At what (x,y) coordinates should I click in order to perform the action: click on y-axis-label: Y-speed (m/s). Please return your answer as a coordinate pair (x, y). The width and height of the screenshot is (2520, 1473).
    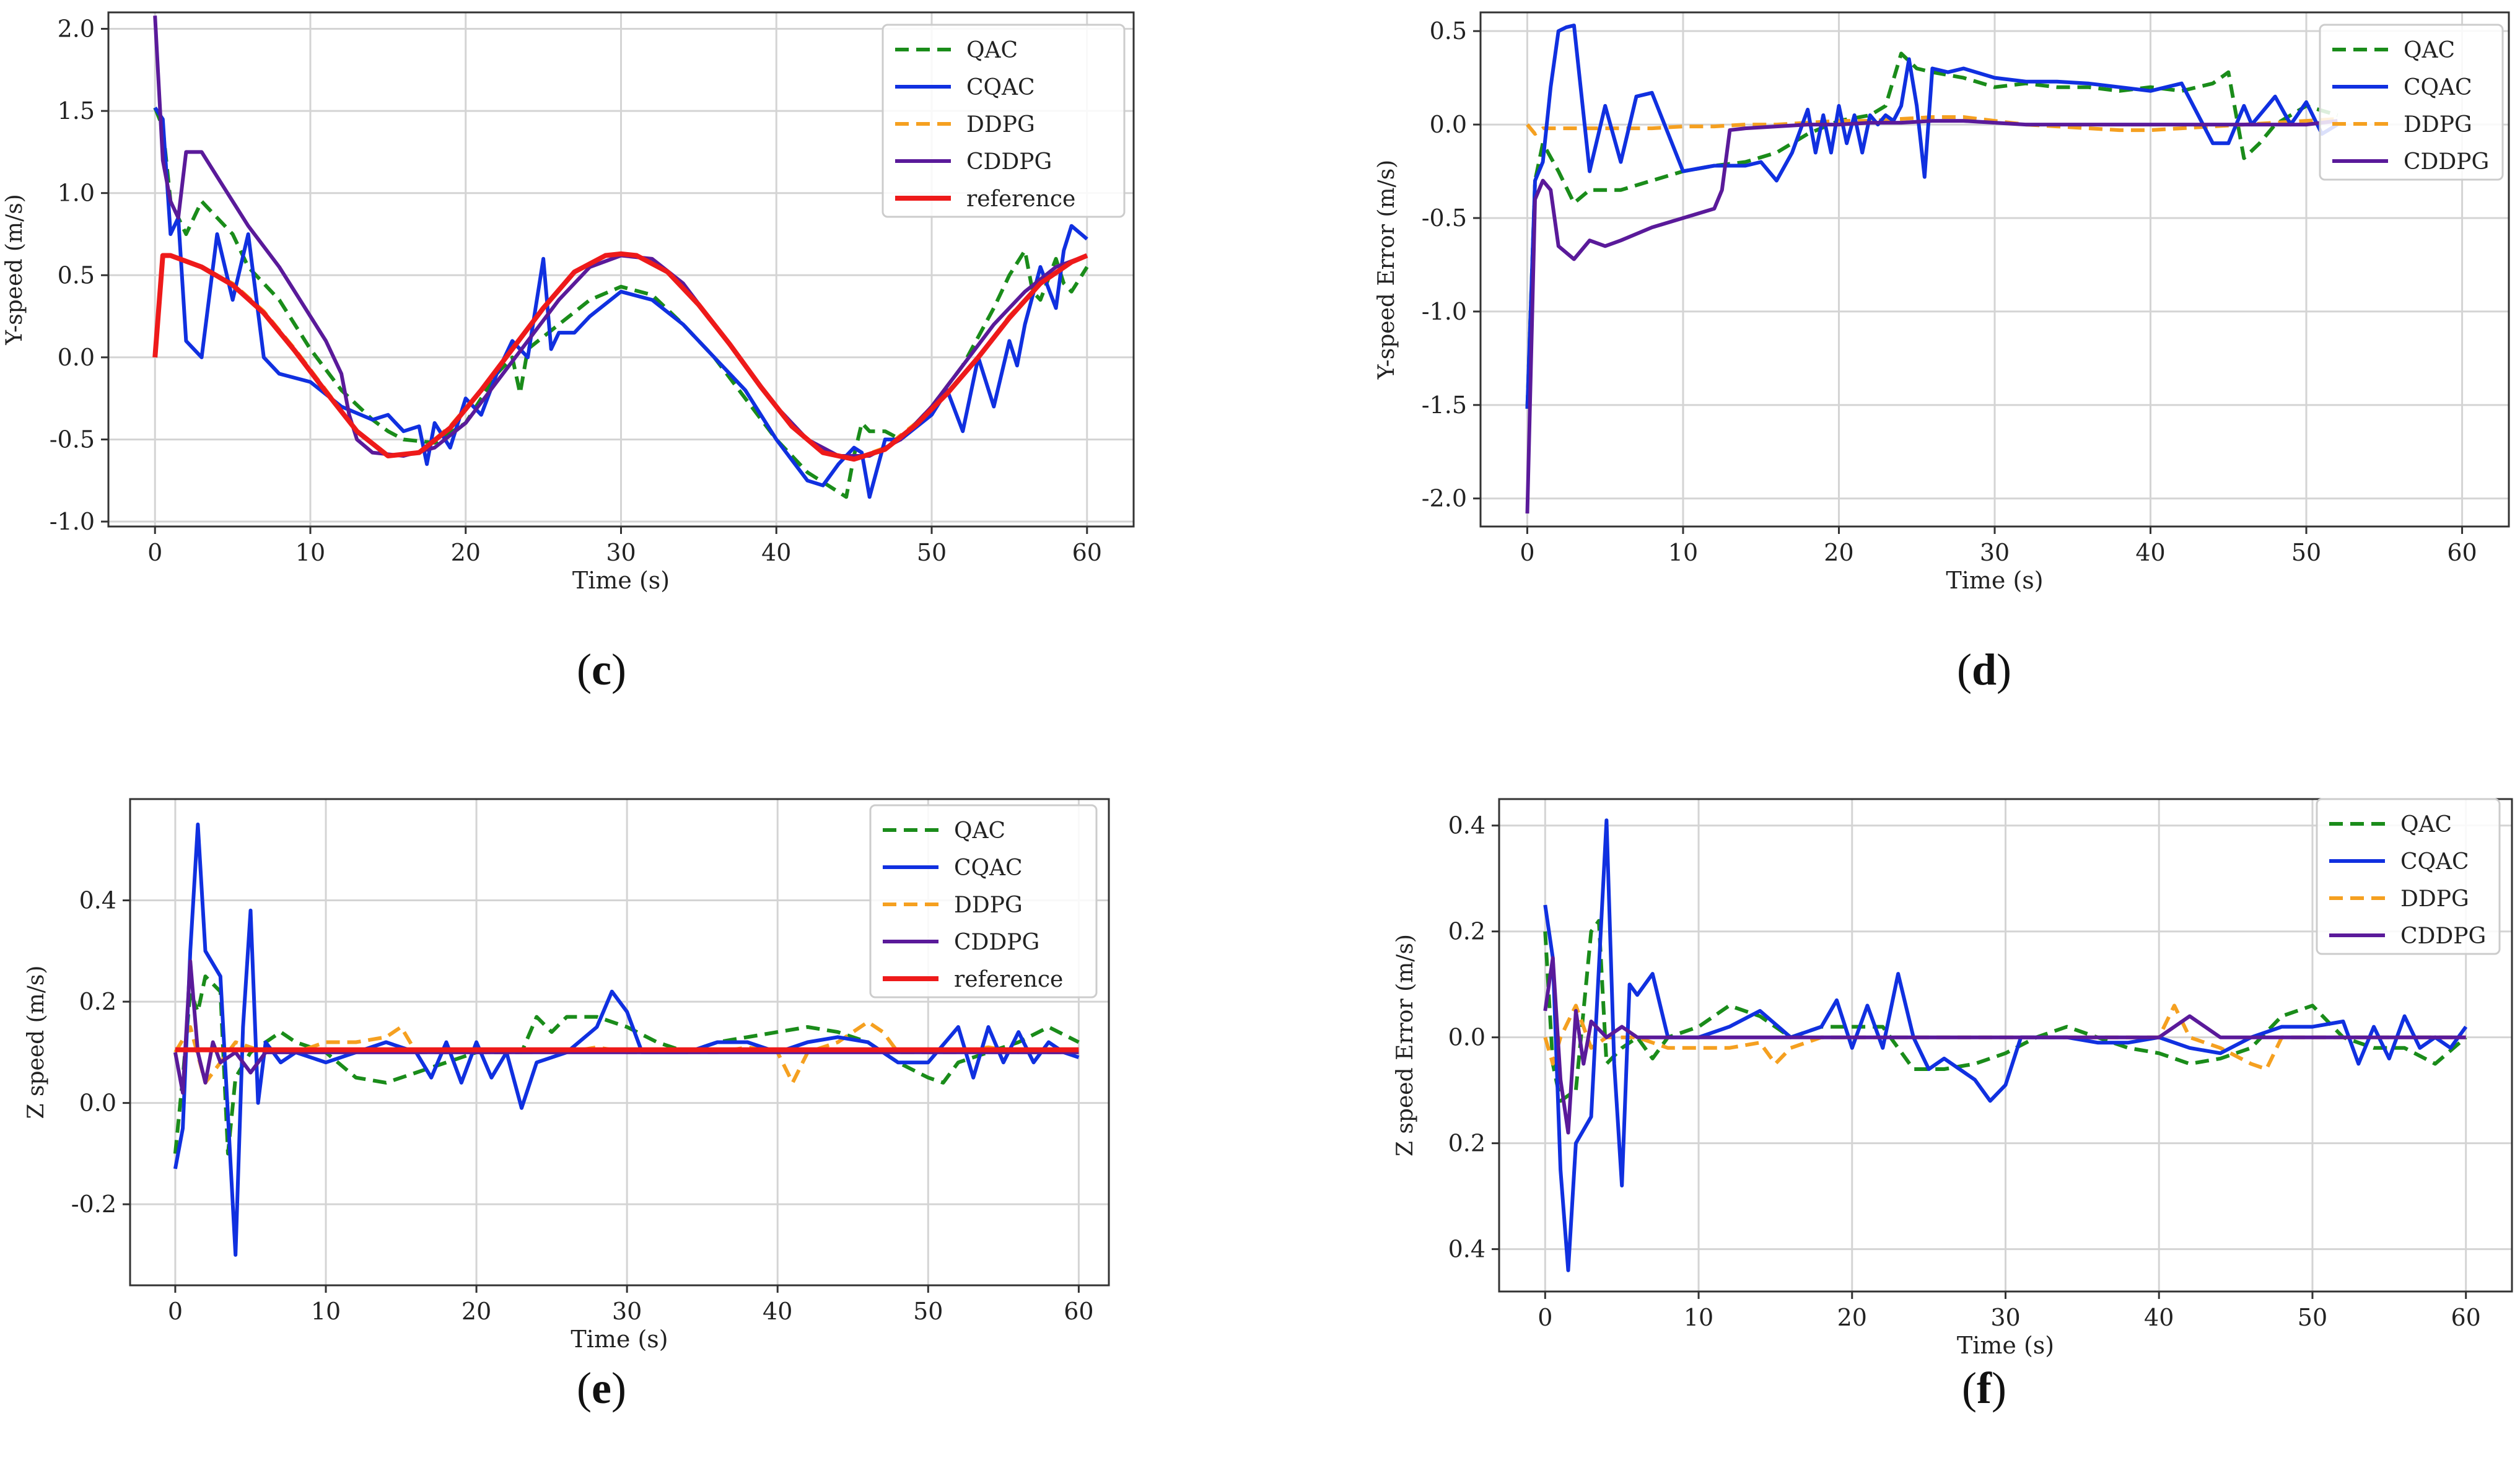
    Looking at the image, I should click on (14, 269).